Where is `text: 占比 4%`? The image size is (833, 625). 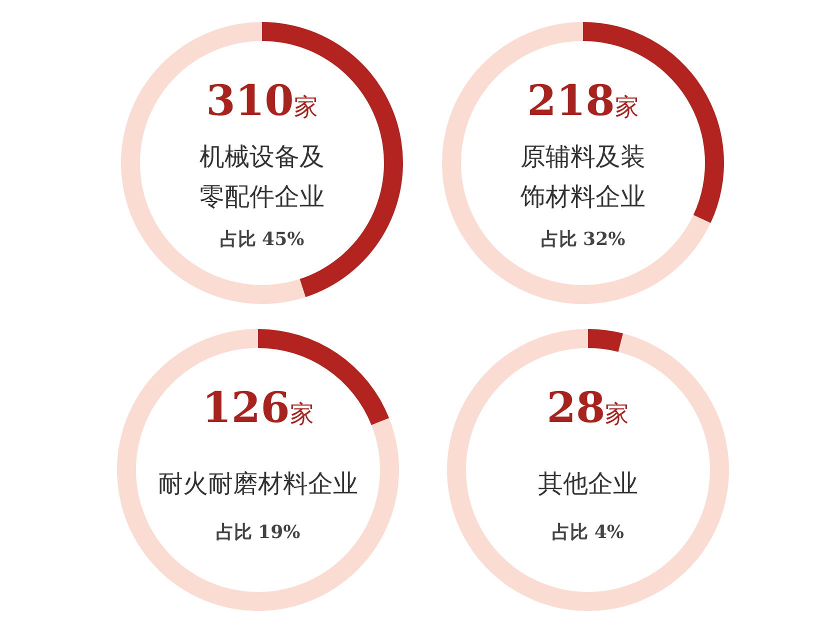 text: 占比 4% is located at coordinates (588, 532).